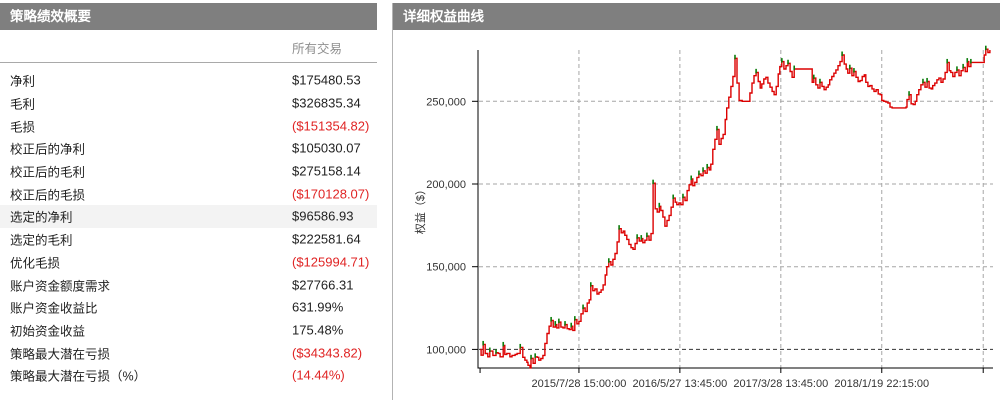 This screenshot has width=1000, height=405. Describe the element at coordinates (392, 201) in the screenshot. I see `panel-divider` at that location.